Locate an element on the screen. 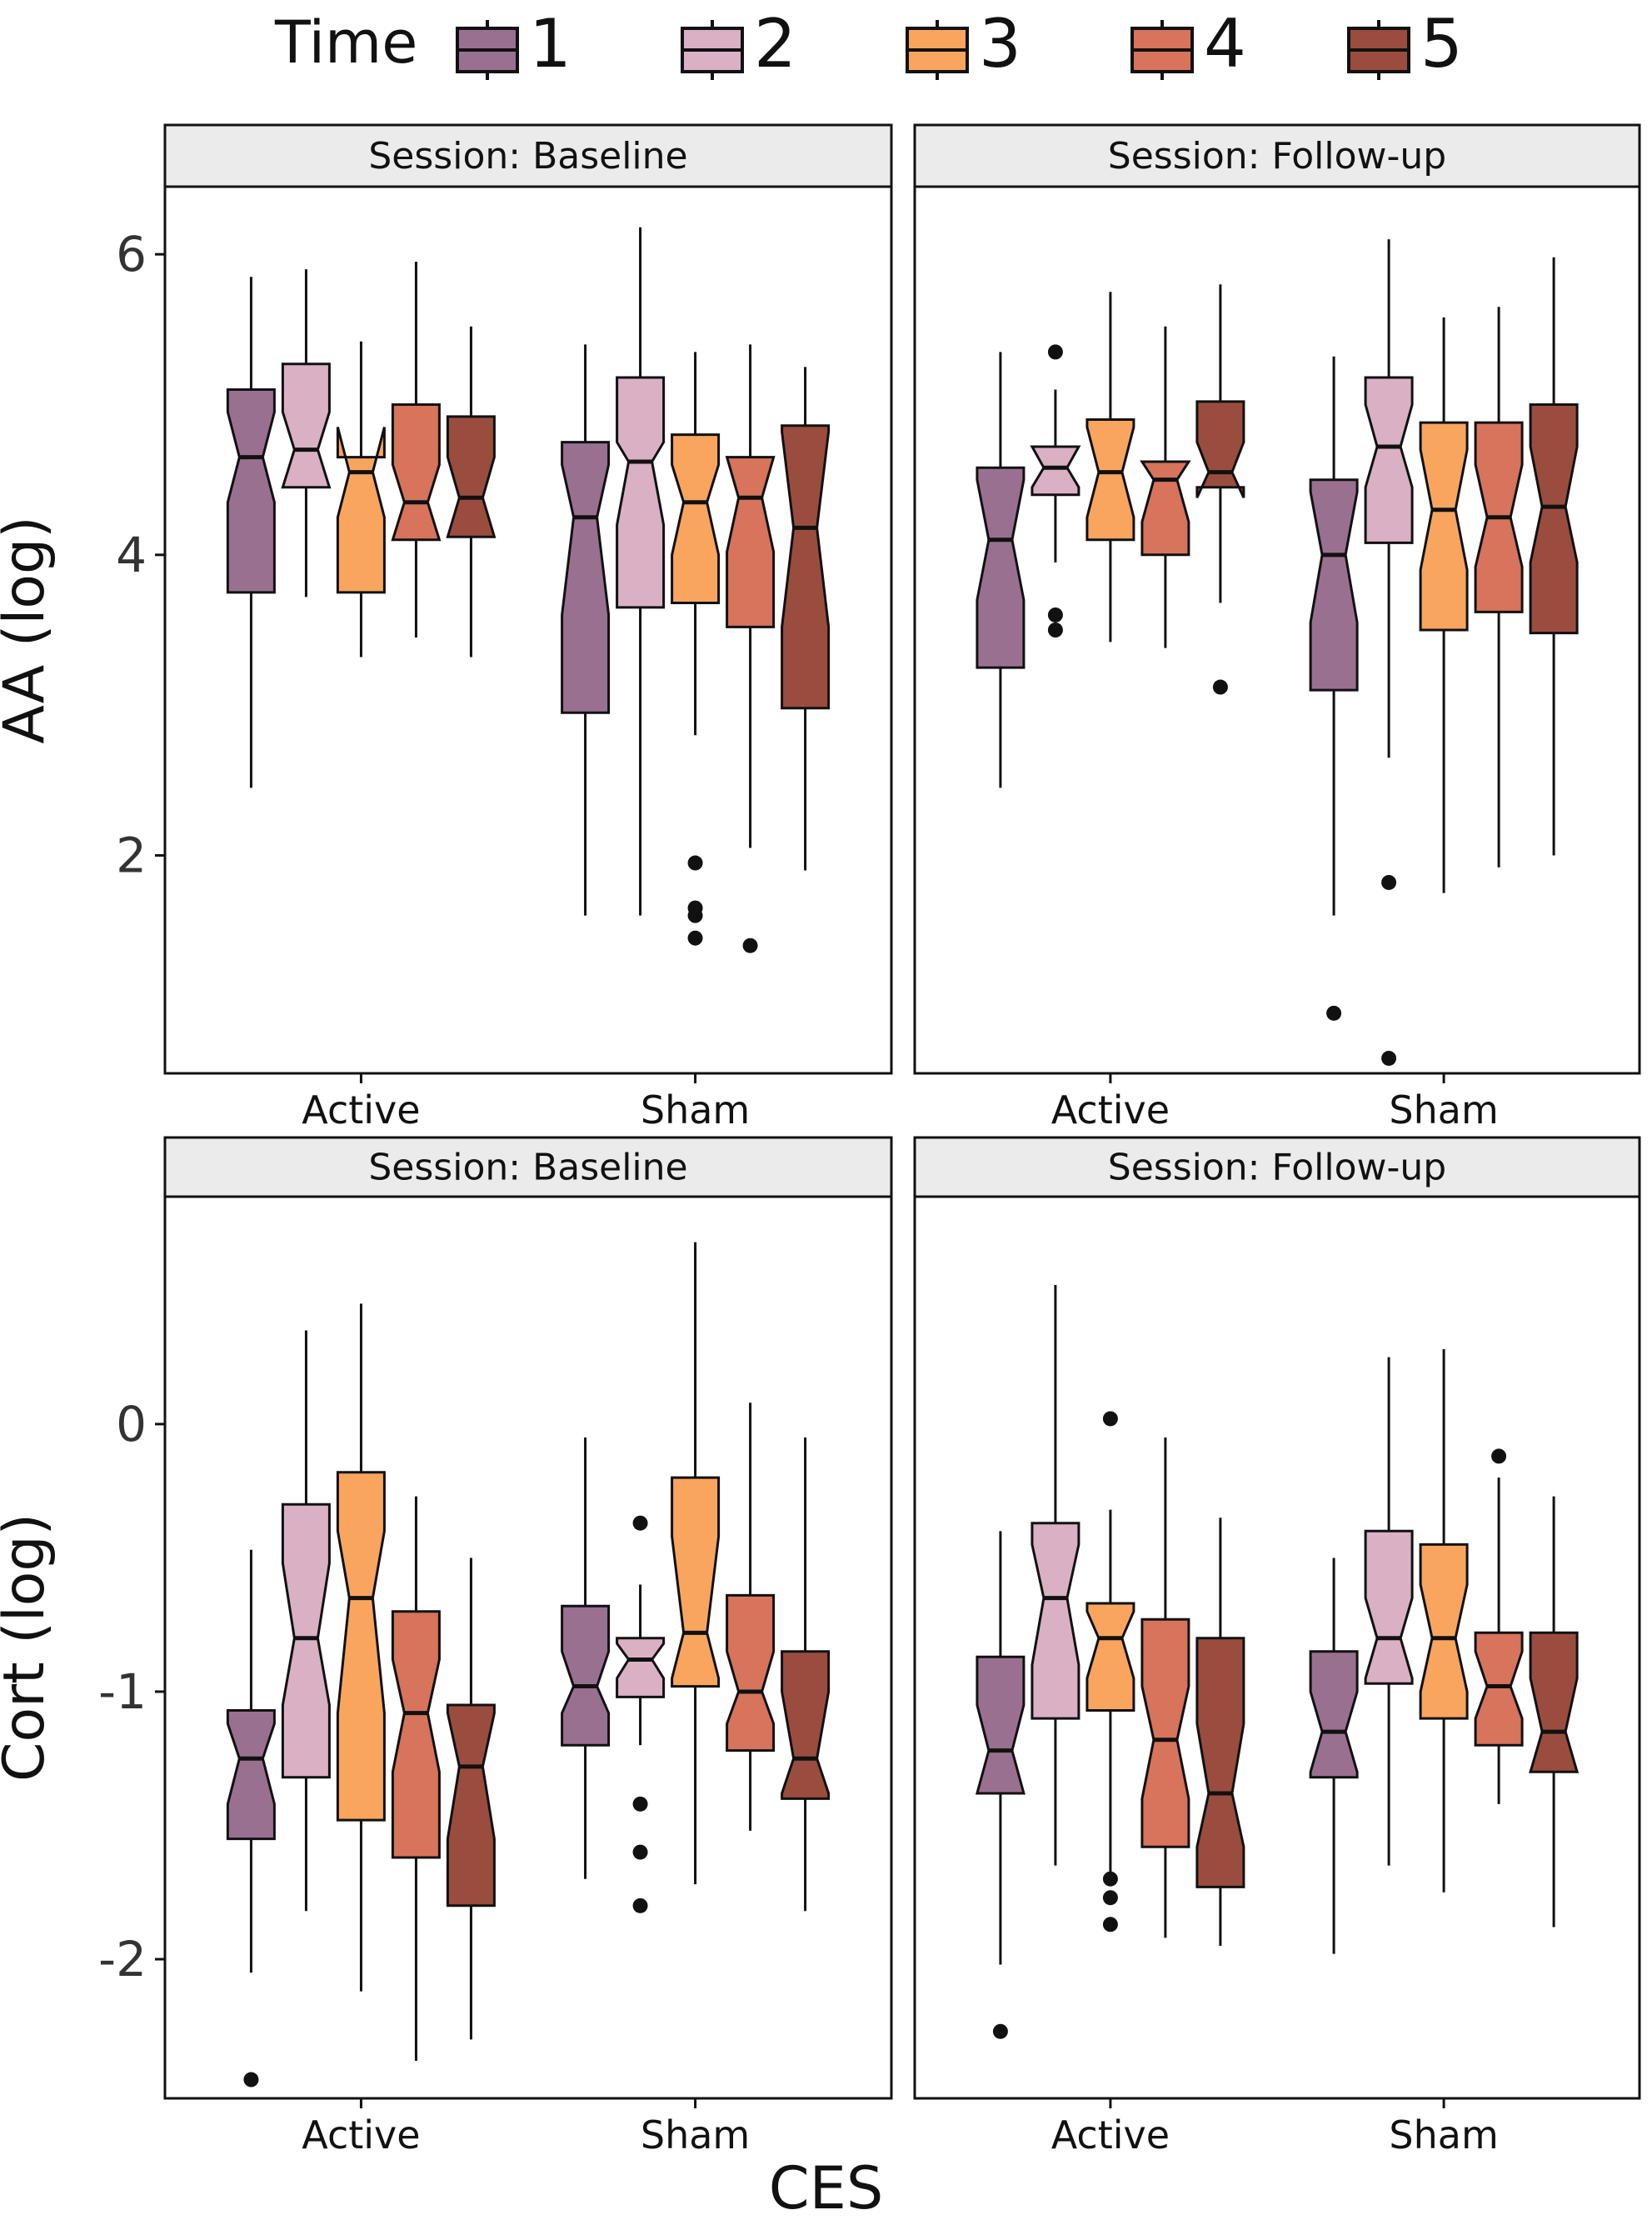 This screenshot has height=2230, width=1652. y-tick-label: -2 is located at coordinates (122, 1960).